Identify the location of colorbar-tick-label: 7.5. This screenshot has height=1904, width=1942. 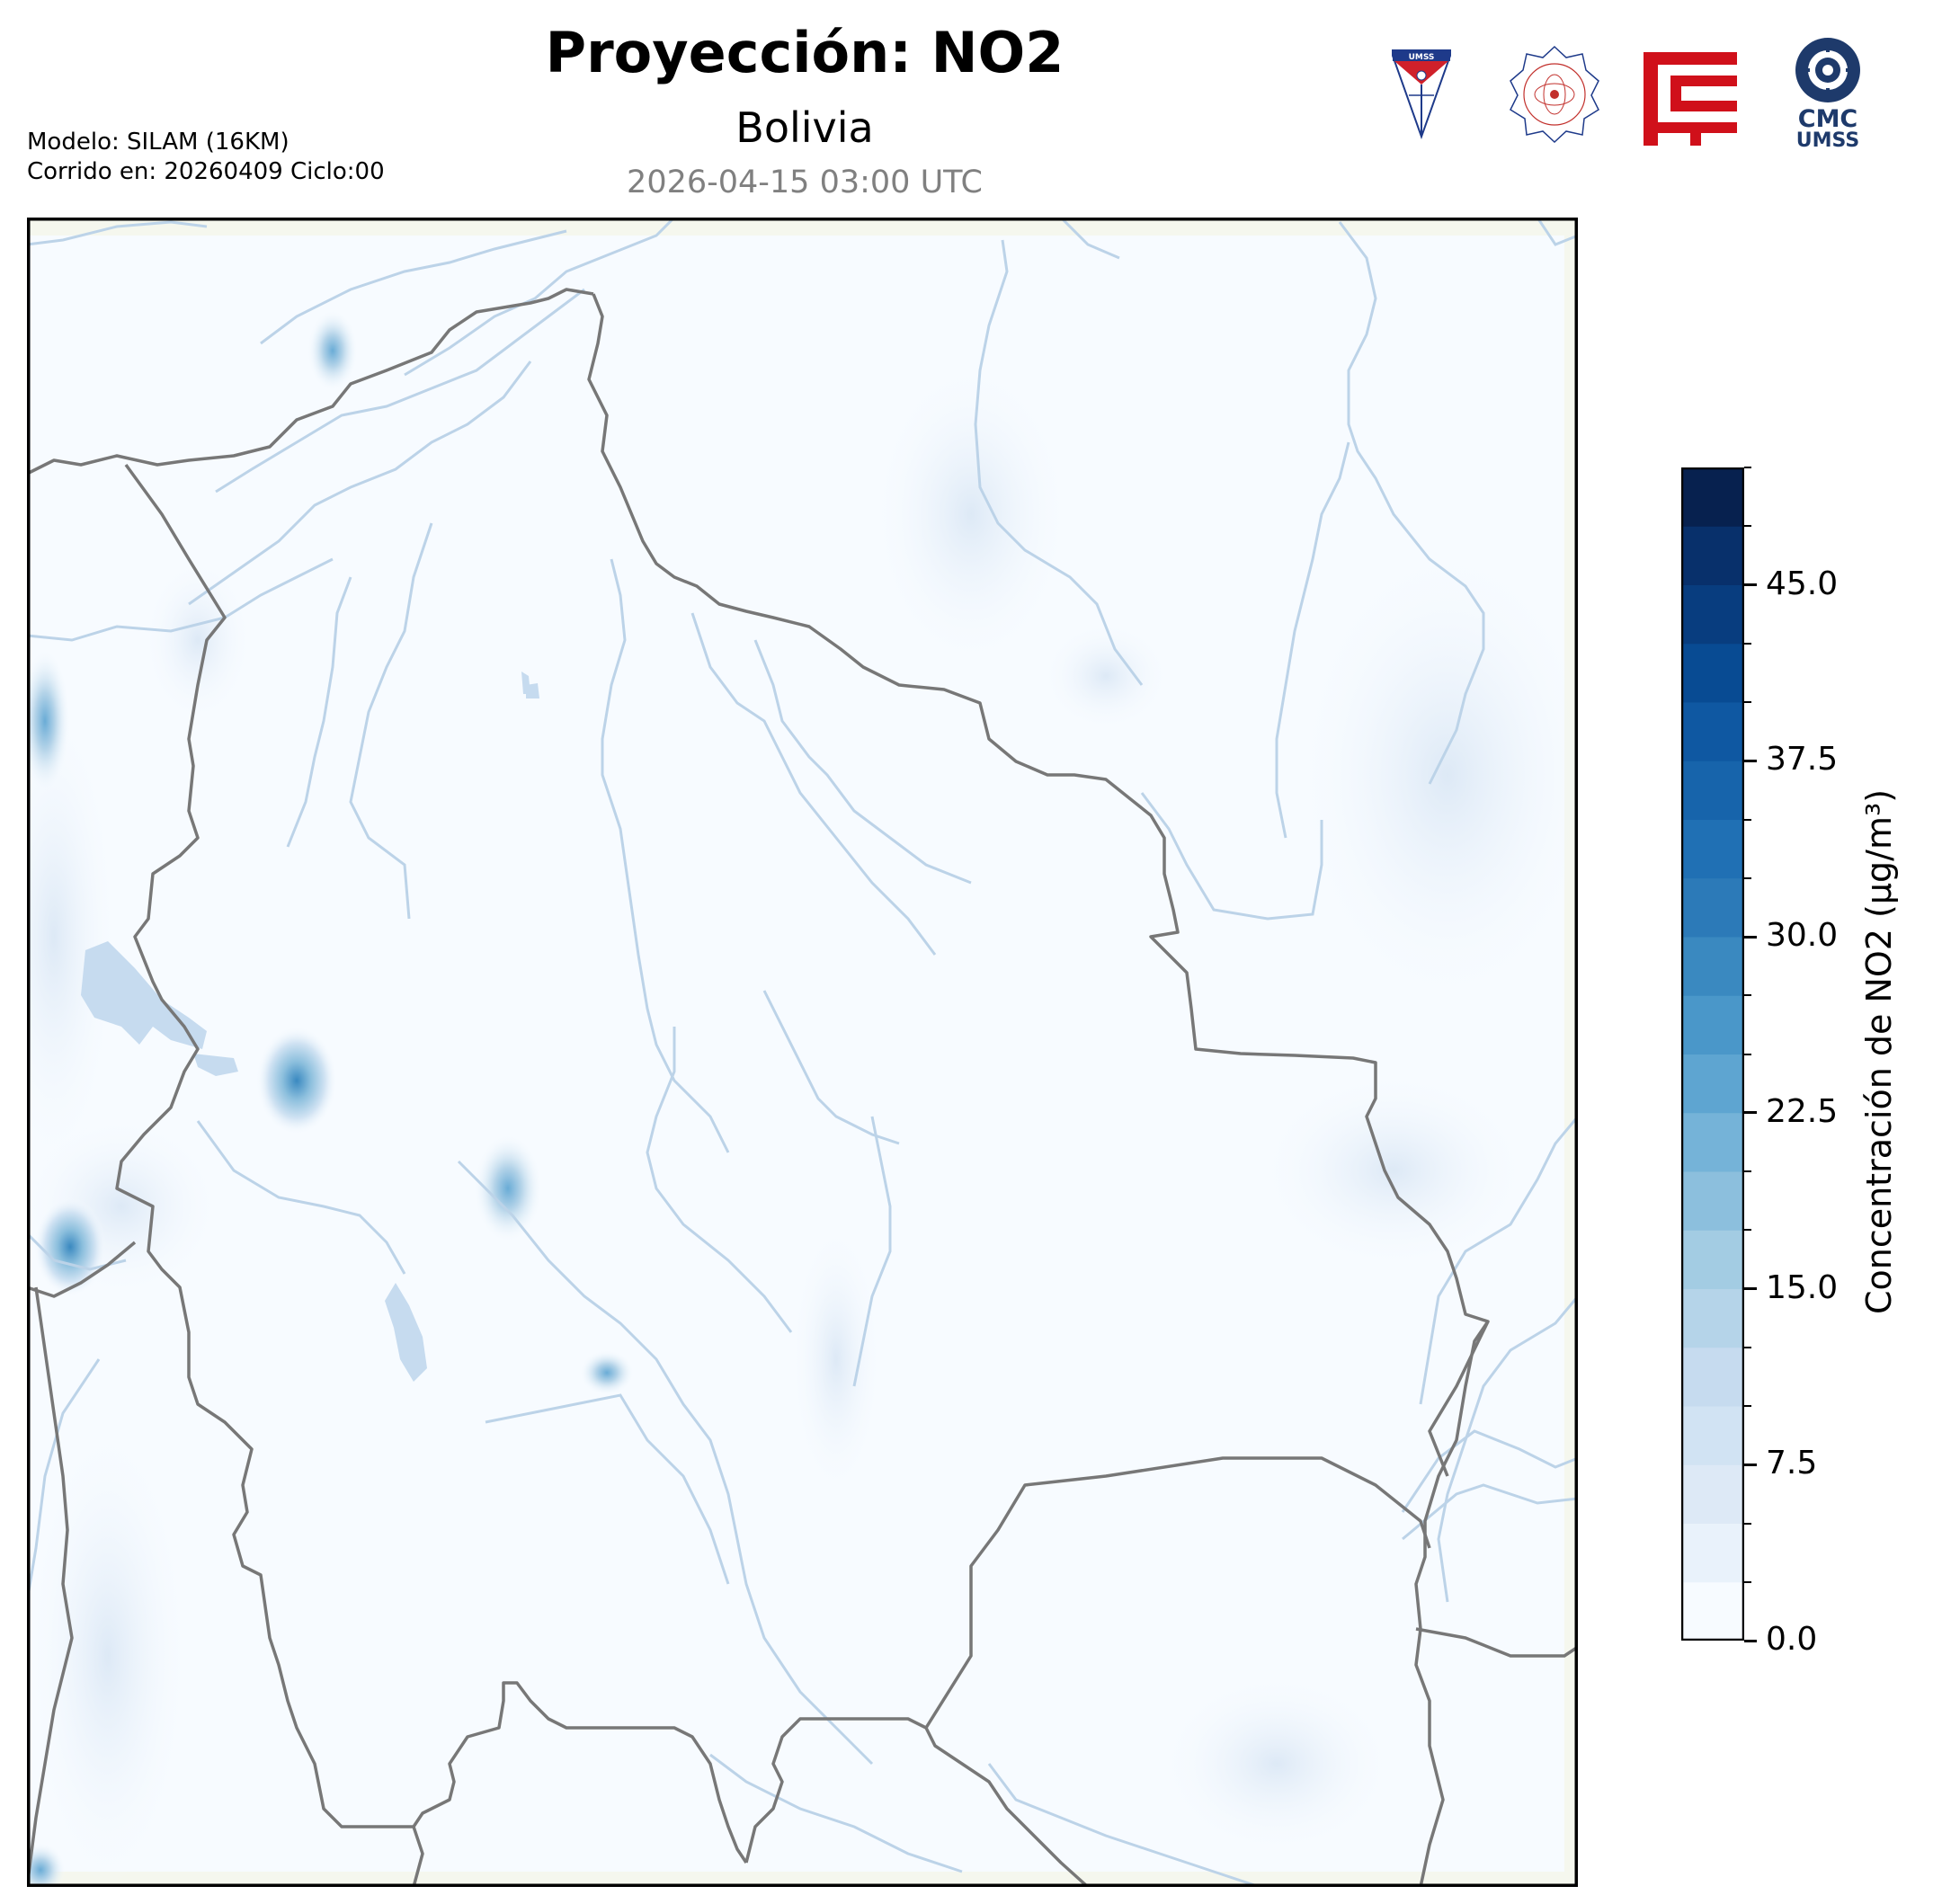
(1792, 1463).